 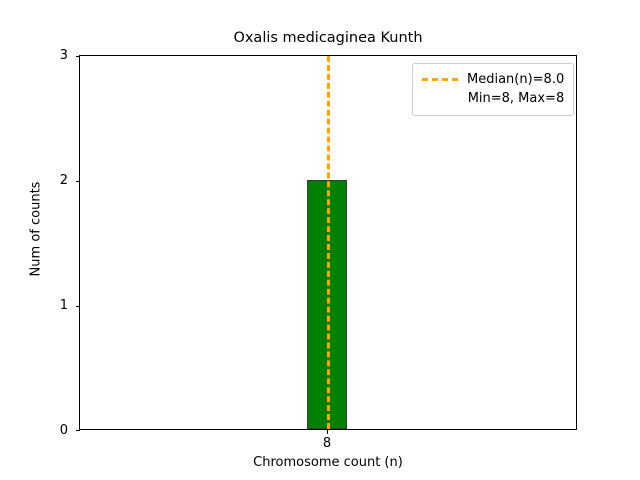 I want to click on legend-row-median: Median(n)=8.0, so click(x=493, y=79).